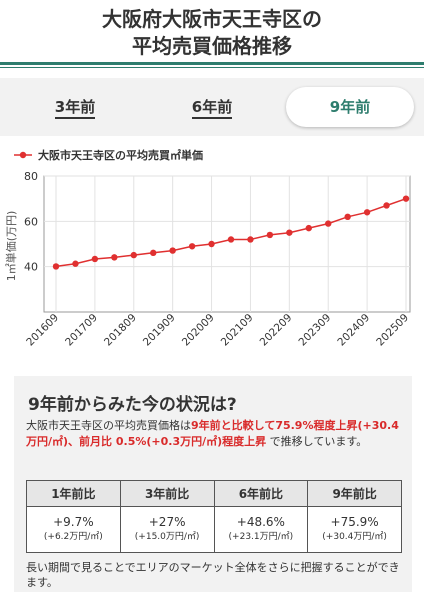  What do you see at coordinates (354, 529) in the screenshot?
I see `comparison-cell: +75.9% (+30.4万円/㎡)` at bounding box center [354, 529].